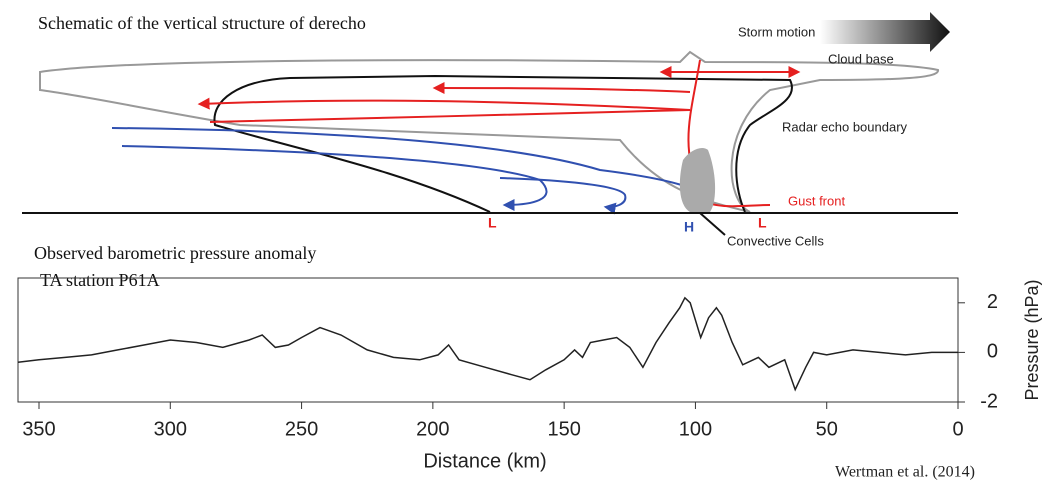 The image size is (1045, 490). What do you see at coordinates (957, 429) in the screenshot?
I see `x-tick-label: 0` at bounding box center [957, 429].